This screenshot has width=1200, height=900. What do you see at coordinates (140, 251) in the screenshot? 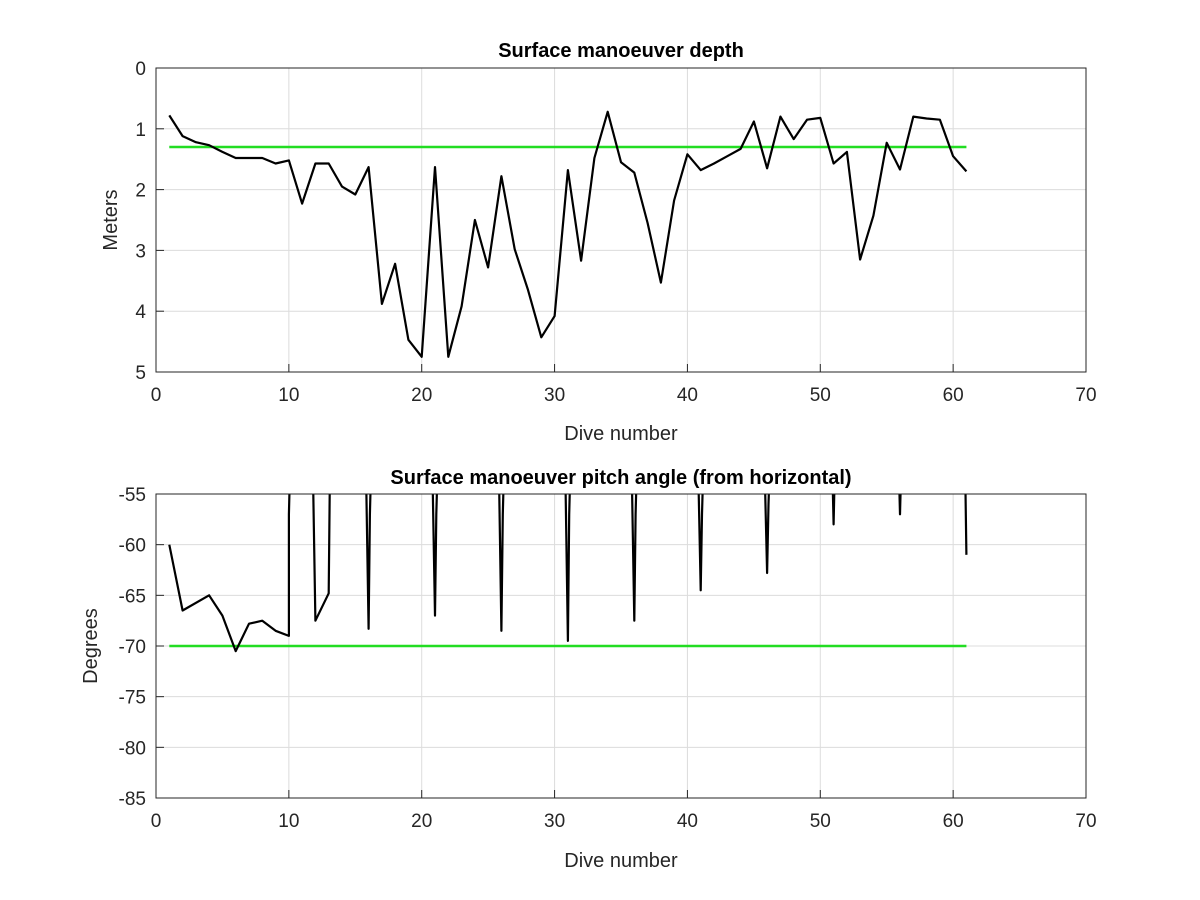
I see `y-tick-label: 3` at bounding box center [140, 251].